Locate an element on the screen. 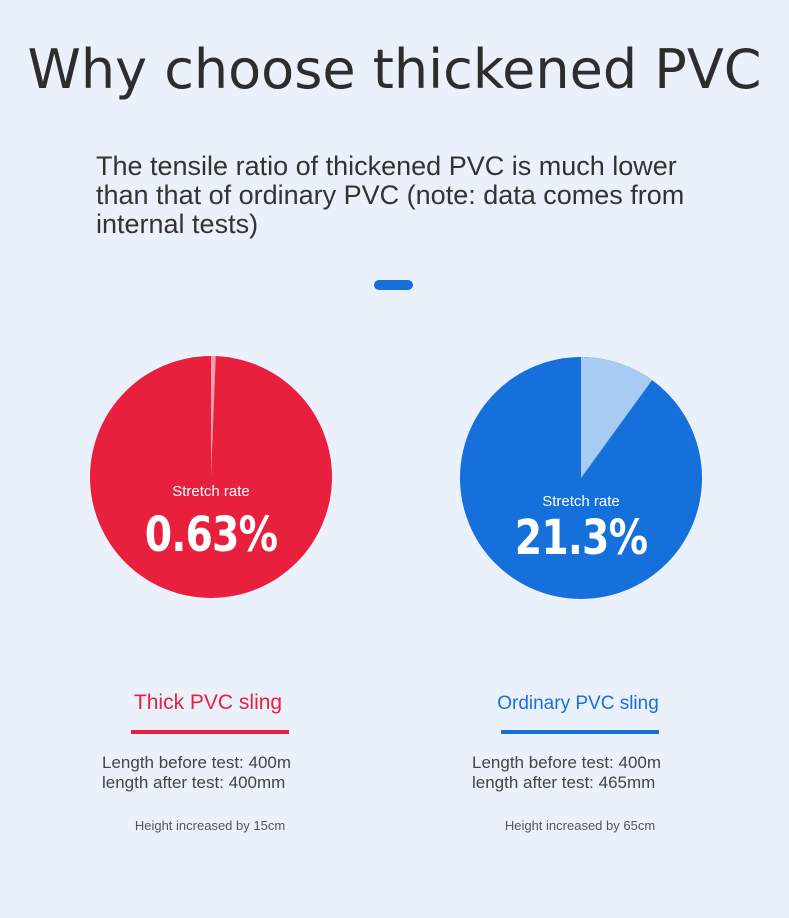 The width and height of the screenshot is (789, 918). thick-pvc-pie-chart: Stretch rate 0.63% is located at coordinates (211, 477).